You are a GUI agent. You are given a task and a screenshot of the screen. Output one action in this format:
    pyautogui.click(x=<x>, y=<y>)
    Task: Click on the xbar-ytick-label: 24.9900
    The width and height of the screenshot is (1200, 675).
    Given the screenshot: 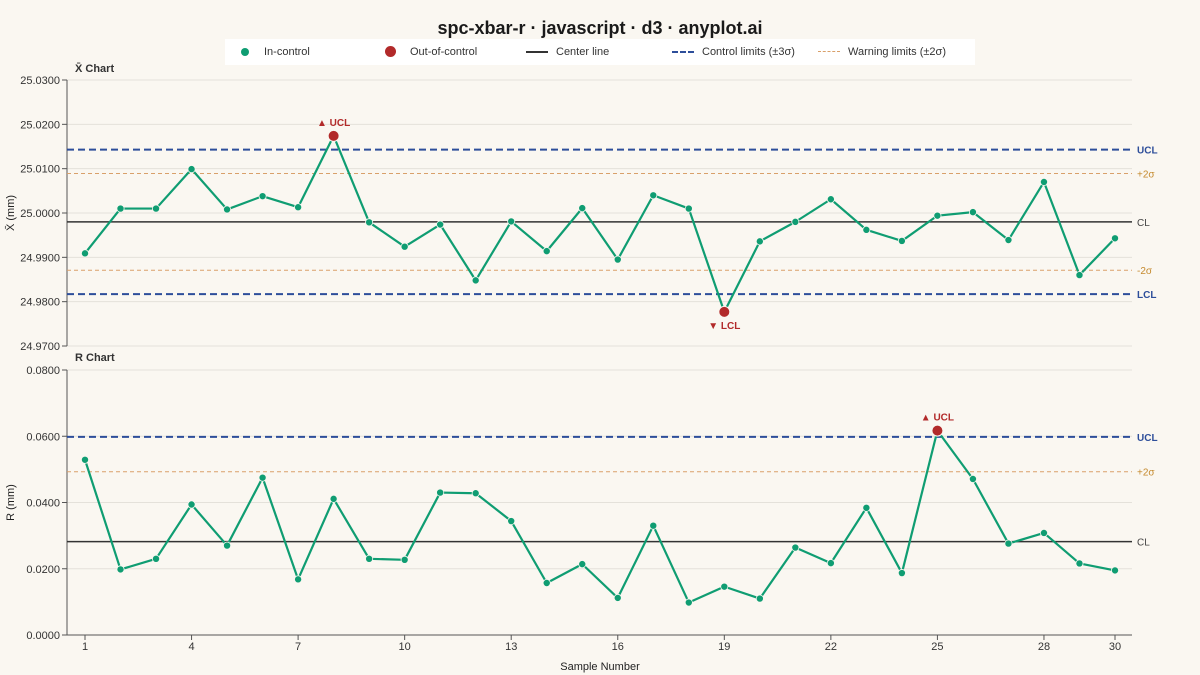 What is the action you would take?
    pyautogui.click(x=40, y=258)
    